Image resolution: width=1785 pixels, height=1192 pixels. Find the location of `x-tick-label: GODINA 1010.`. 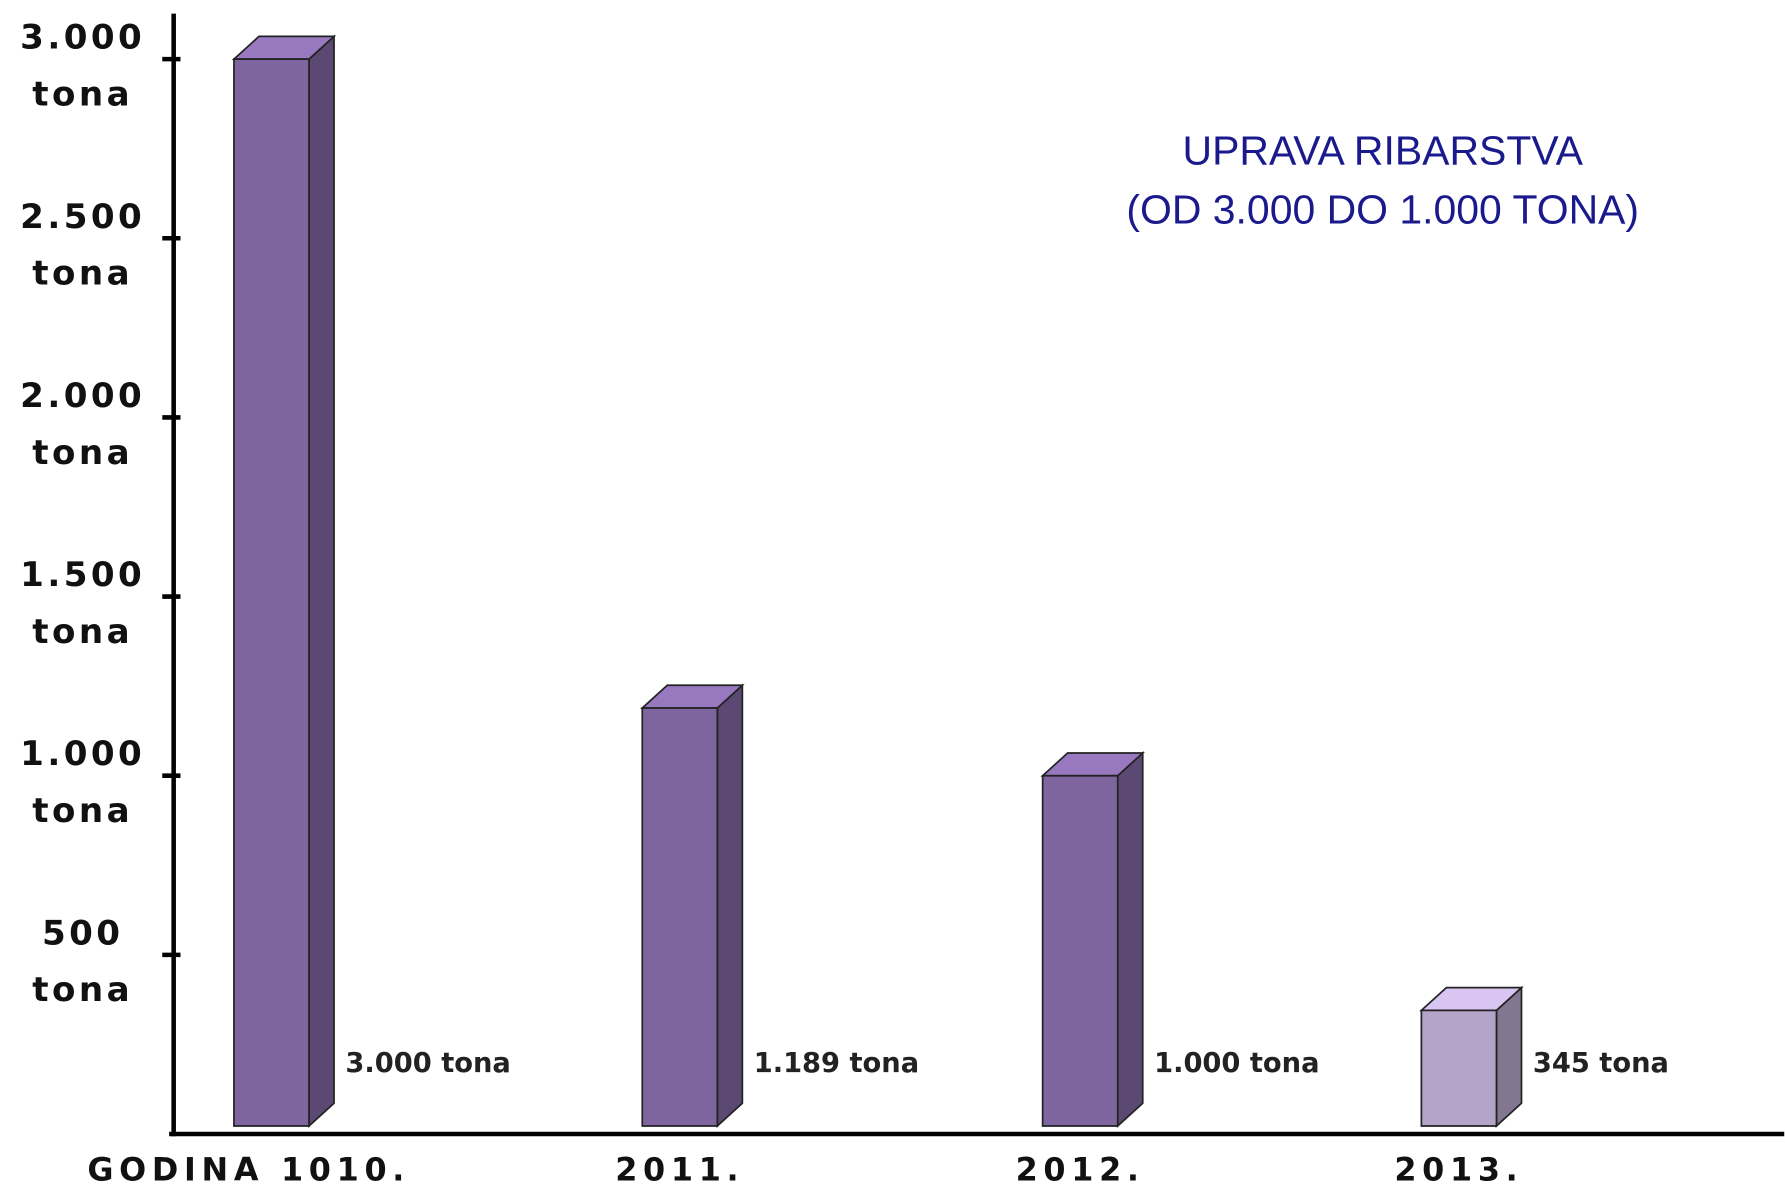

x-tick-label: GODINA 1010. is located at coordinates (248, 1170).